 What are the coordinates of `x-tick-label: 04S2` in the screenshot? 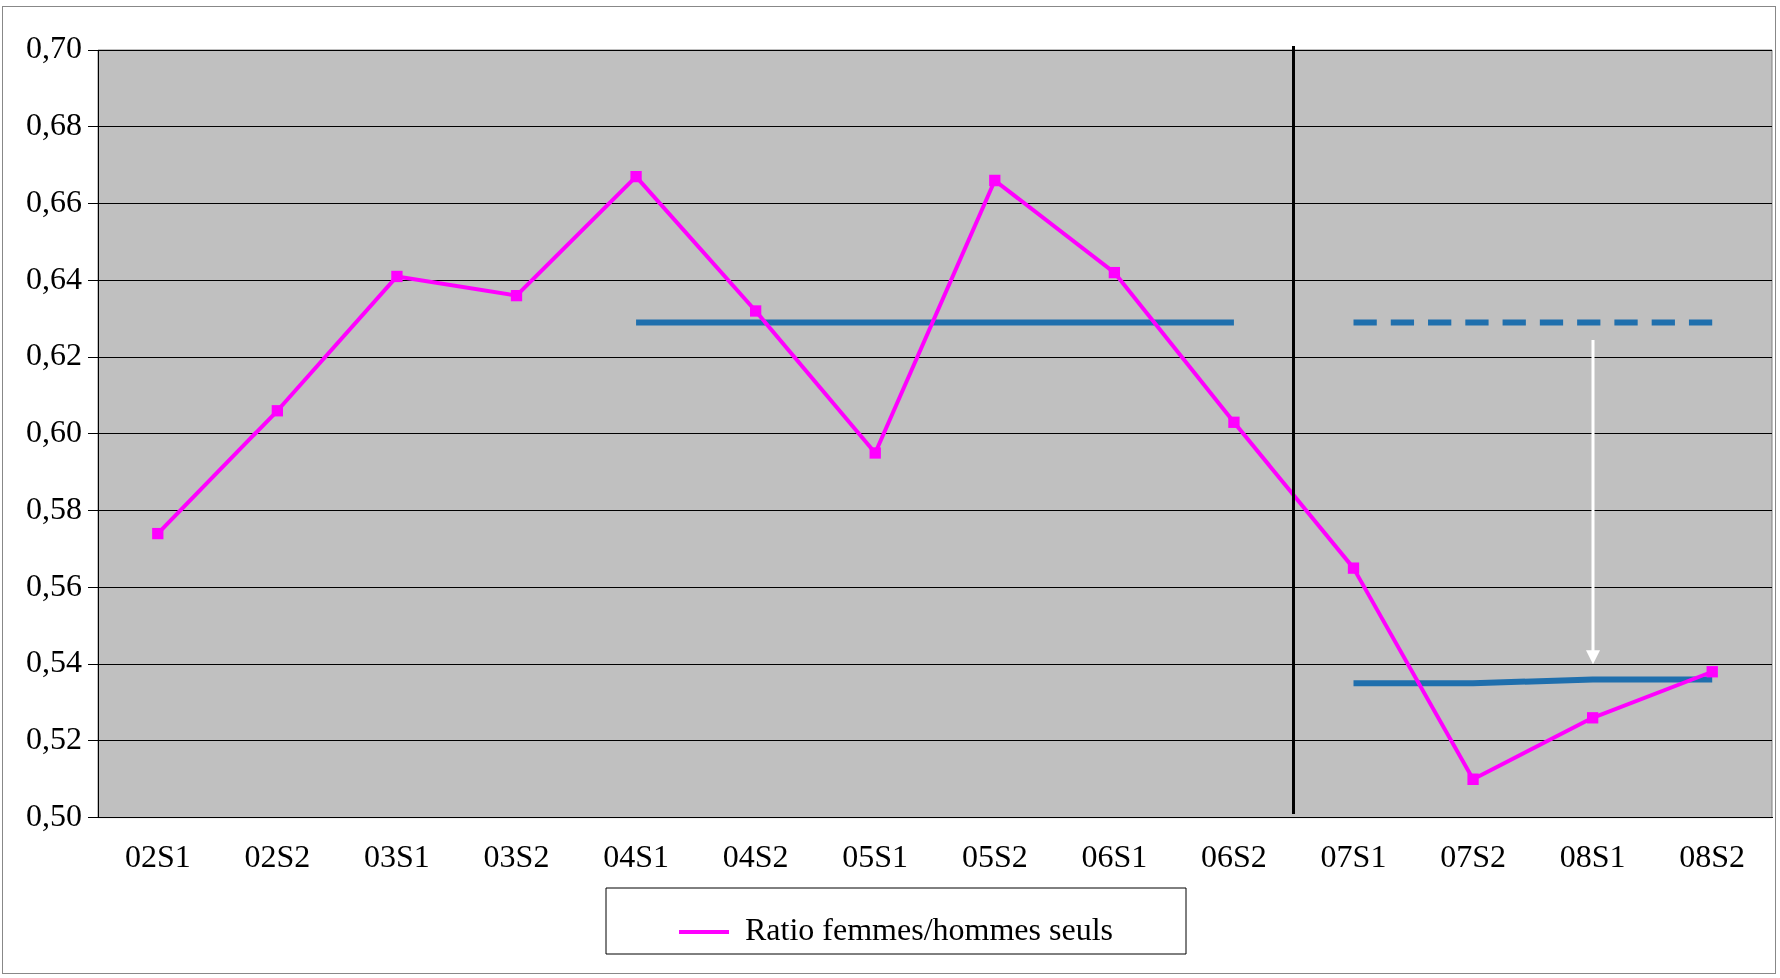 It's located at (755, 856).